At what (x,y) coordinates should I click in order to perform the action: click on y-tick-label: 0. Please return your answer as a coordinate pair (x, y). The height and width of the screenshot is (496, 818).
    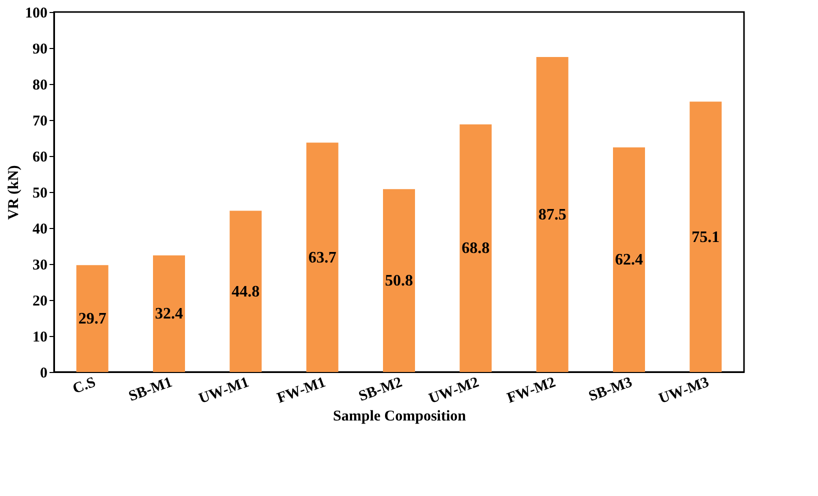
    Looking at the image, I should click on (44, 374).